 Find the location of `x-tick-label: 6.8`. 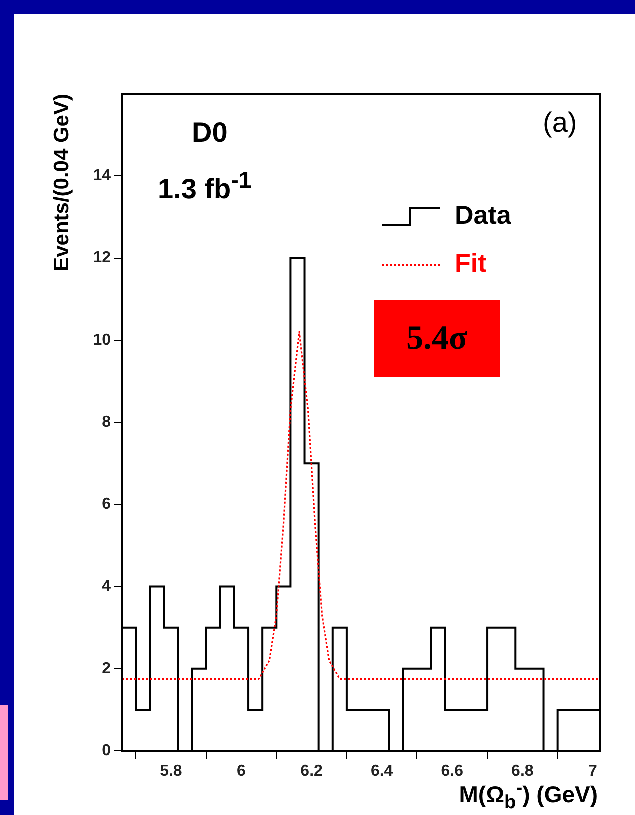

x-tick-label: 6.8 is located at coordinates (523, 771).